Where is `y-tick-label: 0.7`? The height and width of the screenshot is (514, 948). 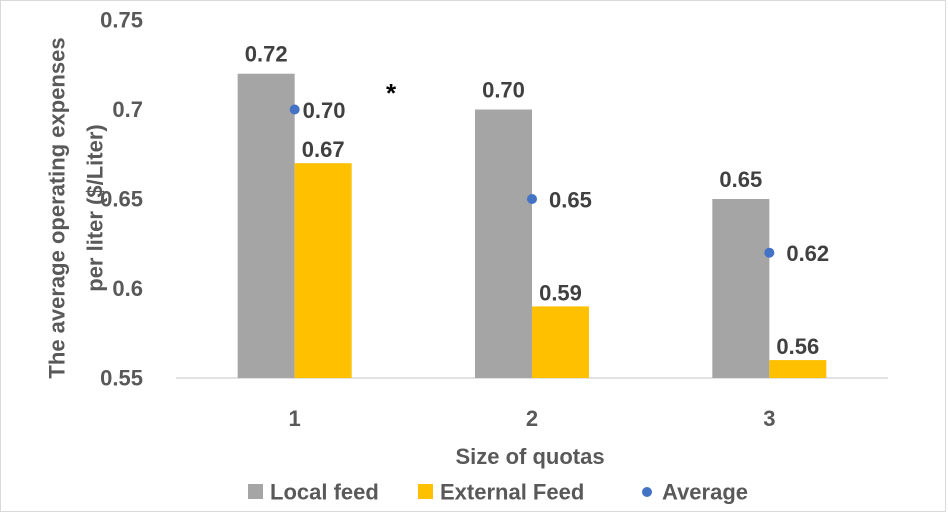
y-tick-label: 0.7 is located at coordinates (127, 109).